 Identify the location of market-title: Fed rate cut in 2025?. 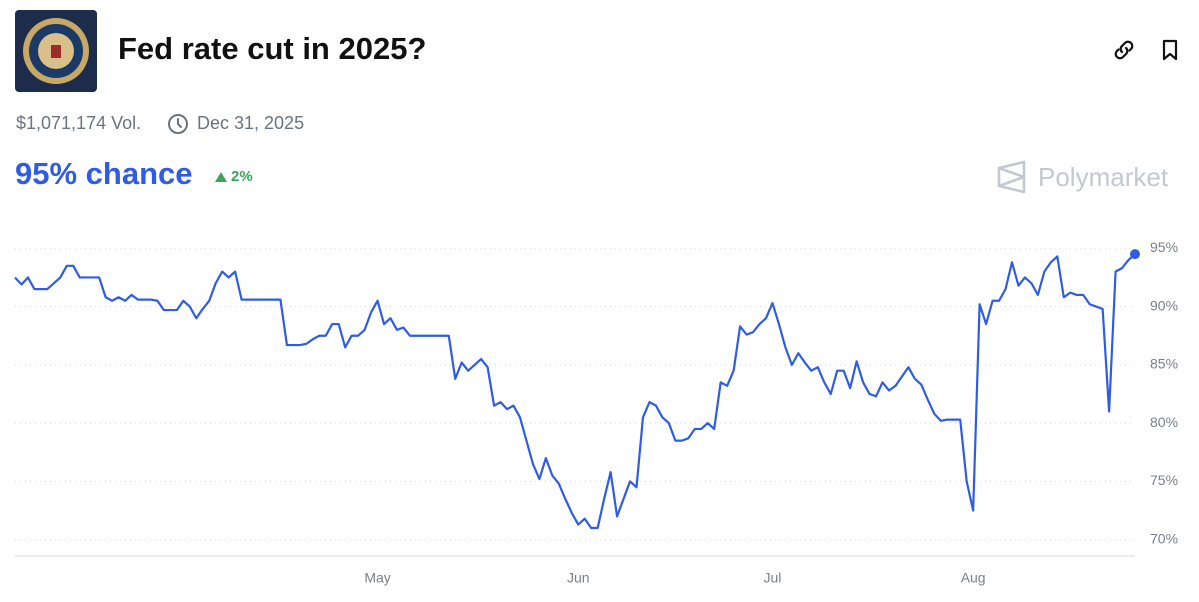
(272, 48).